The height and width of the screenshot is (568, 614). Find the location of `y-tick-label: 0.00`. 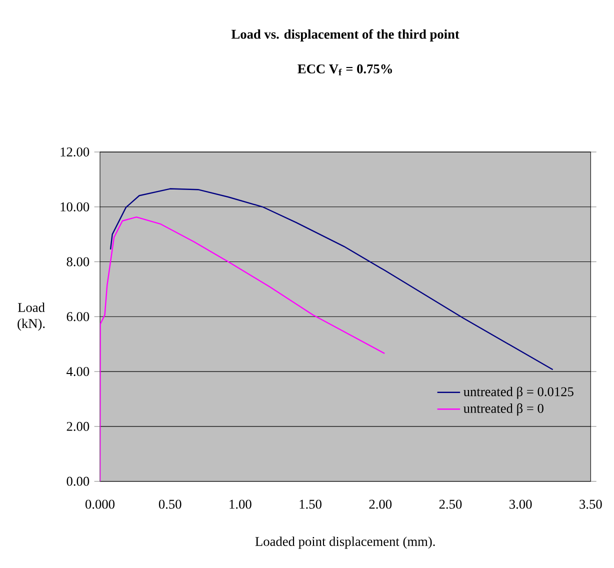

y-tick-label: 0.00 is located at coordinates (78, 481).